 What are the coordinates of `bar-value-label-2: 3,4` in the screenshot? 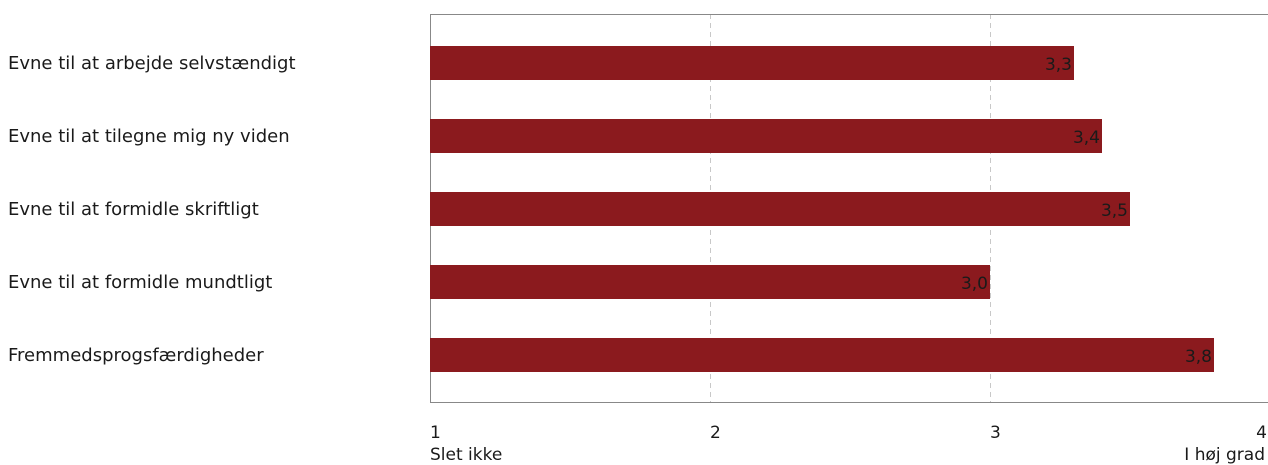 It's located at (1086, 138).